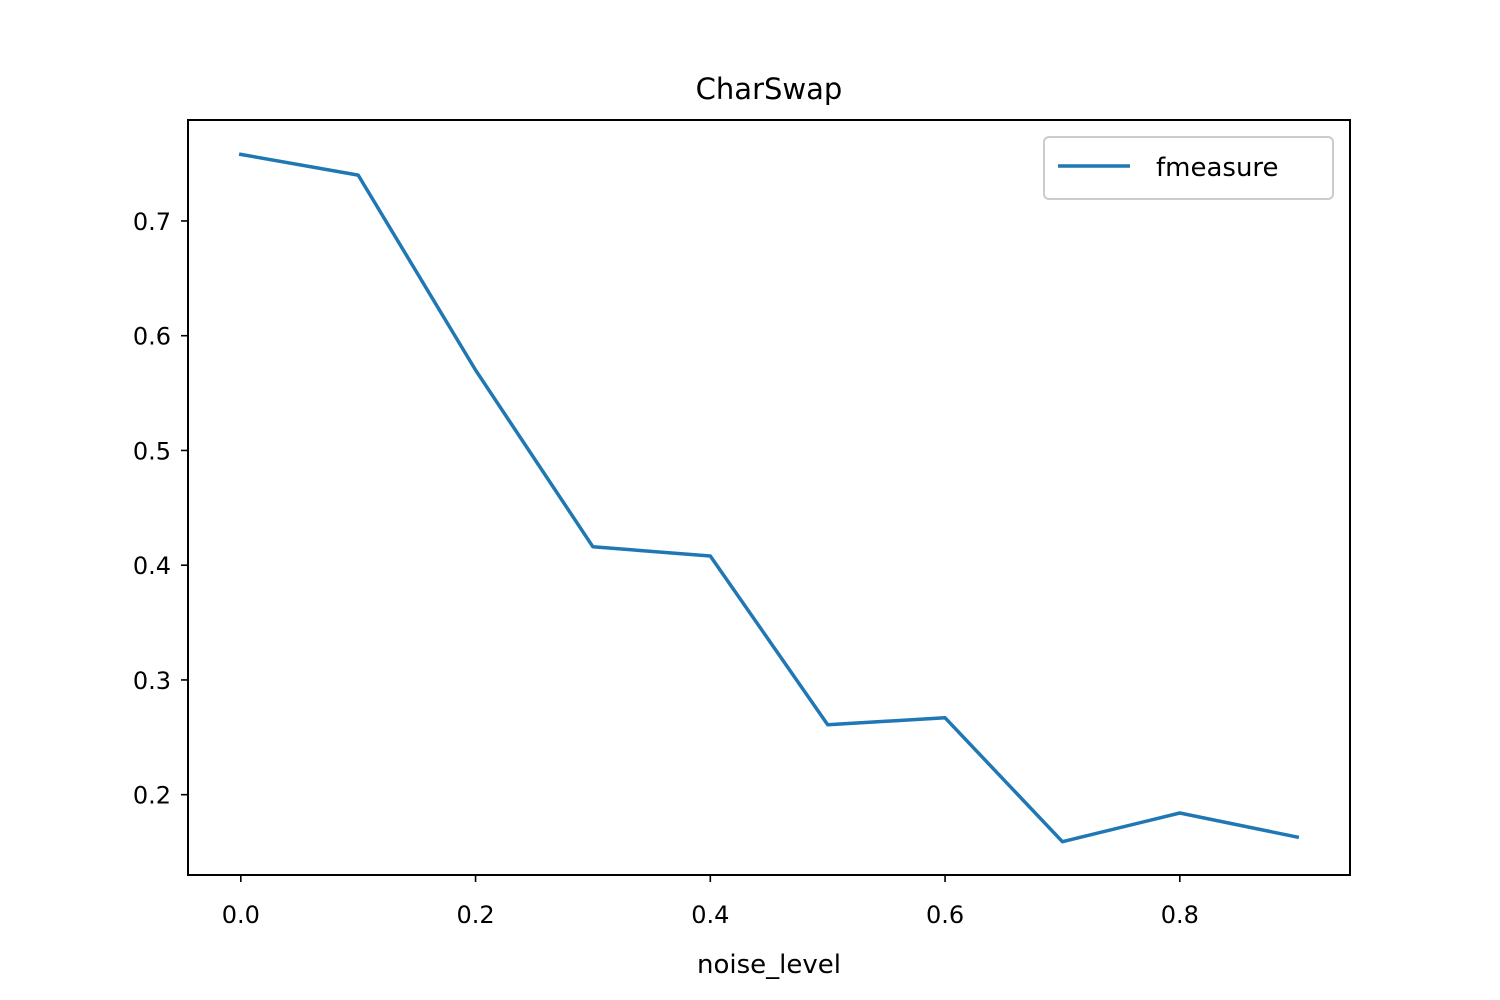 This screenshot has height=1000, width=1500. What do you see at coordinates (160, 509) in the screenshot?
I see `y-axis-ticks: 0.2 0.3 0.4 0.5 0.6 0.7` at bounding box center [160, 509].